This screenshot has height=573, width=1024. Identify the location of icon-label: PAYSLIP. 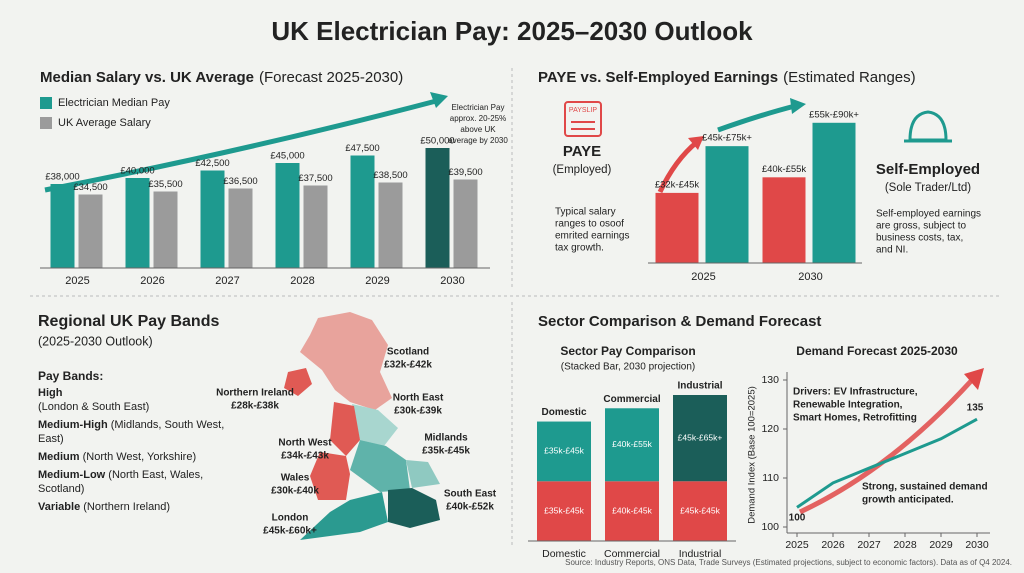
(583, 110).